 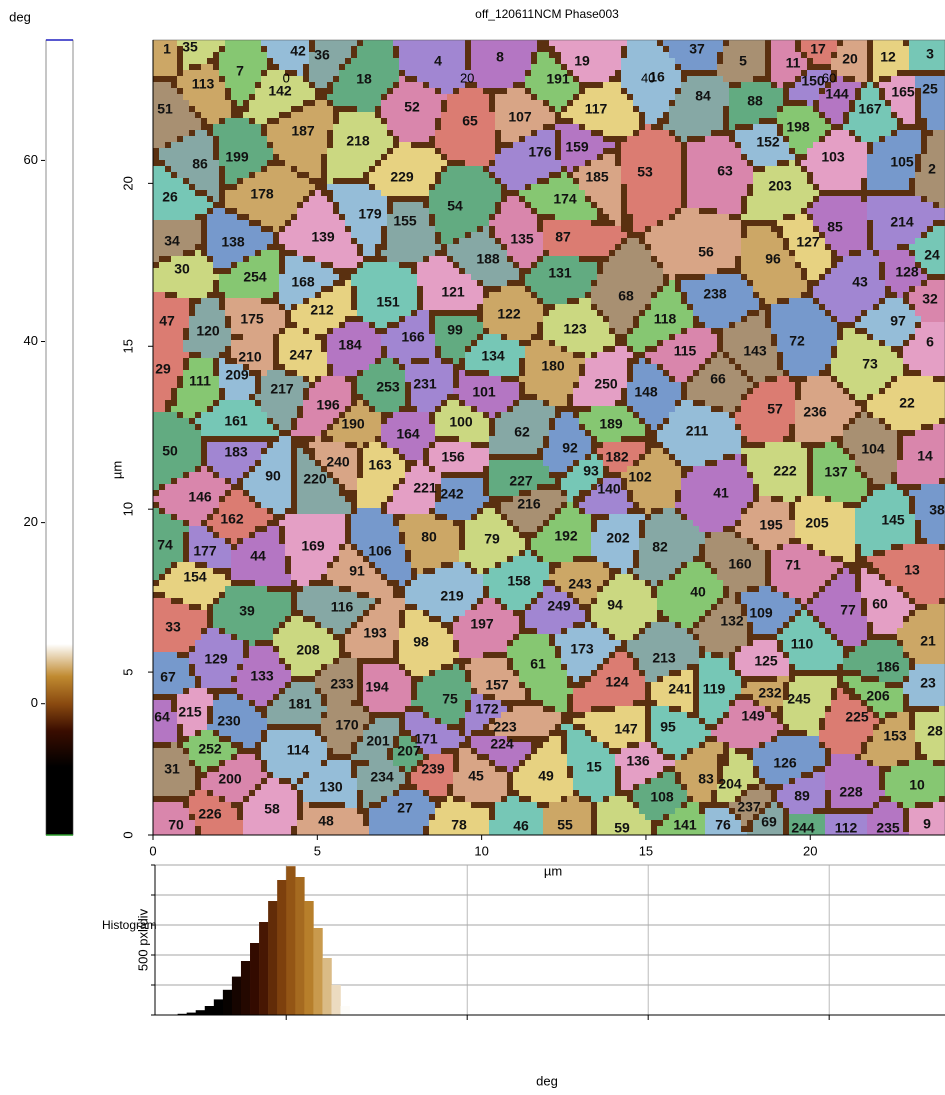 I want to click on grain-label: 48, so click(x=326, y=821).